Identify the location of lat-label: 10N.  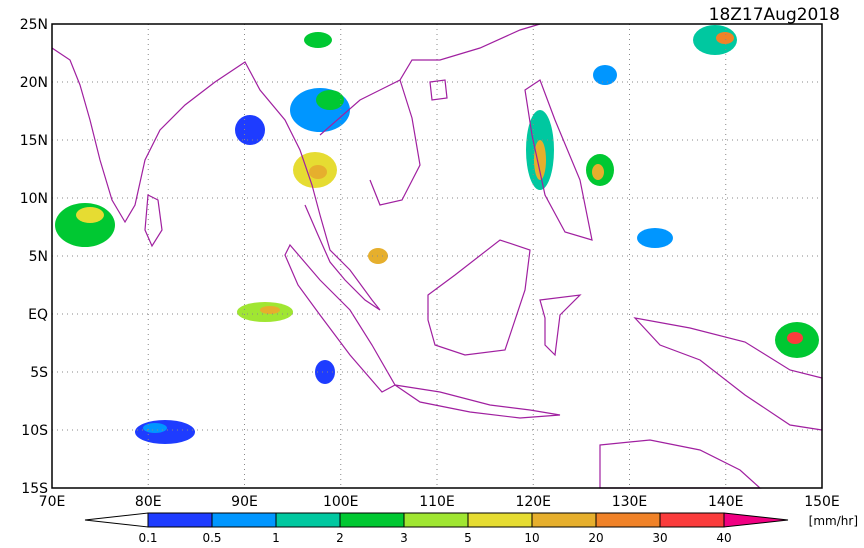
(34, 199).